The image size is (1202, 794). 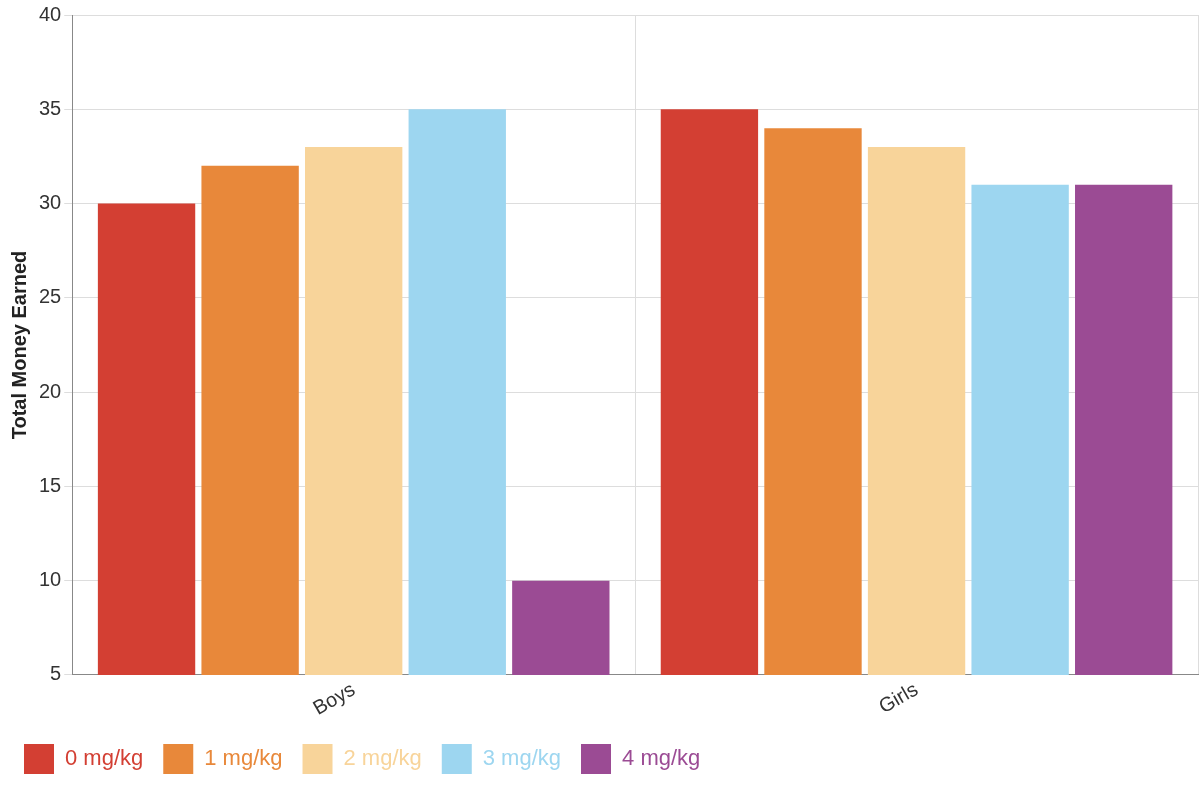 What do you see at coordinates (50, 13) in the screenshot?
I see `y-tick-label: 40` at bounding box center [50, 13].